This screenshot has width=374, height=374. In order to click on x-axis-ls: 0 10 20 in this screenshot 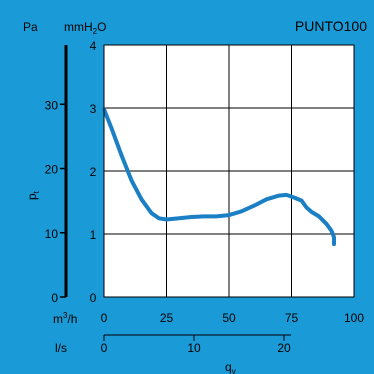, I will do `click(196, 345)`.